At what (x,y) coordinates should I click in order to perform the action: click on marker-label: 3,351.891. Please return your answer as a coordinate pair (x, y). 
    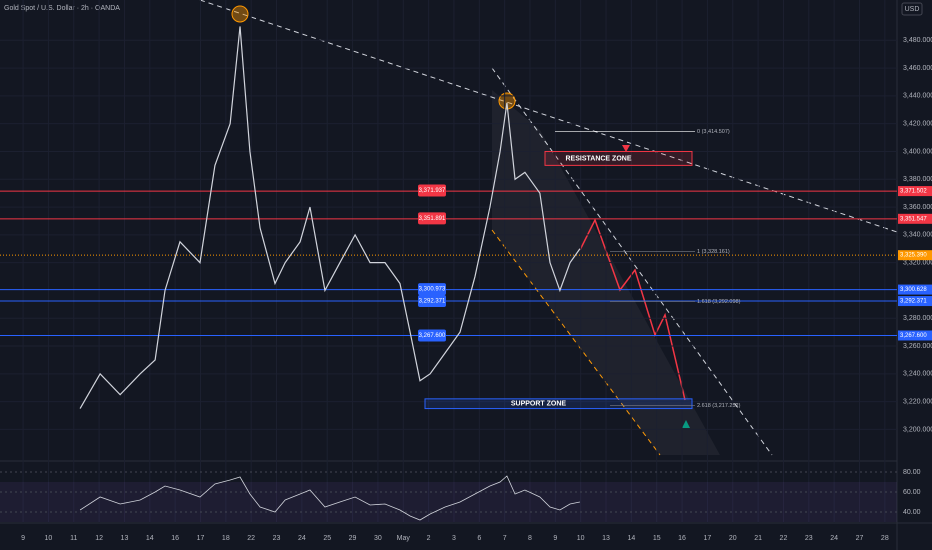
    Looking at the image, I should click on (432, 219).